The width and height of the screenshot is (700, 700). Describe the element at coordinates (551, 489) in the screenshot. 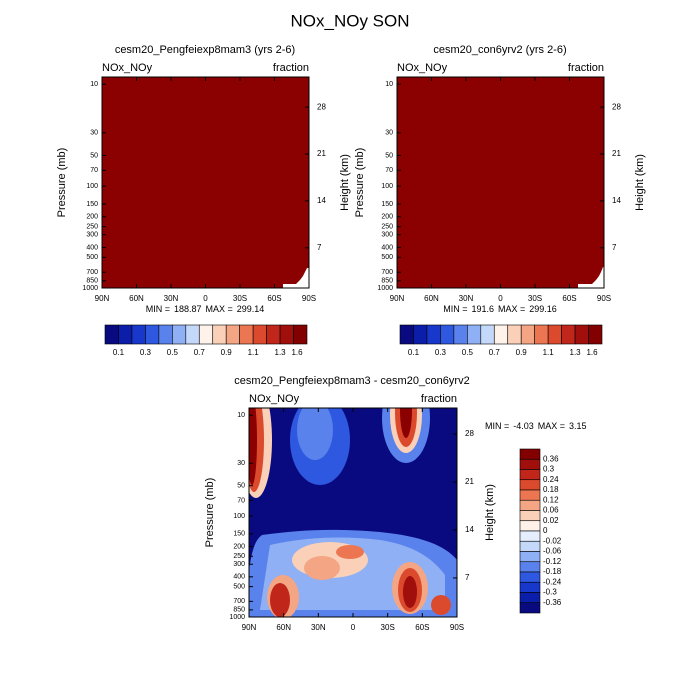

I see `colorbar-label: 0.18` at that location.